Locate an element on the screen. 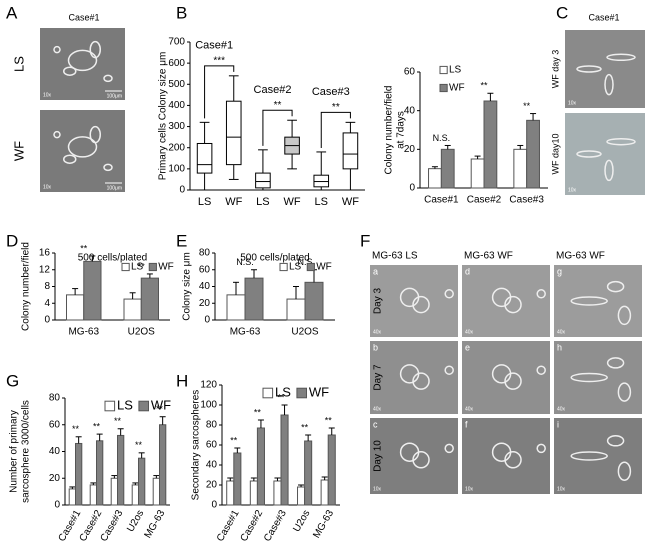  cell-letter: b is located at coordinates (375, 347).